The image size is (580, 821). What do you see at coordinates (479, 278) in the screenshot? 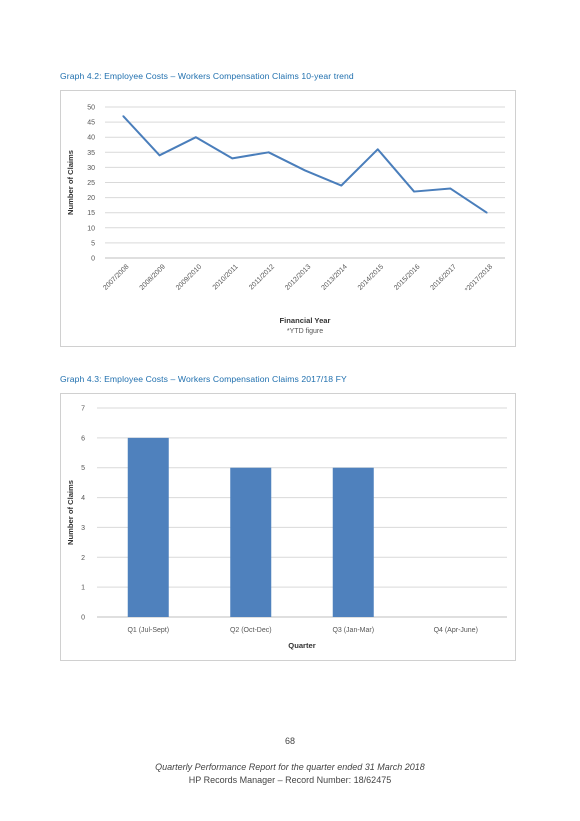
I see `x-tick-label: *2017/2018` at bounding box center [479, 278].